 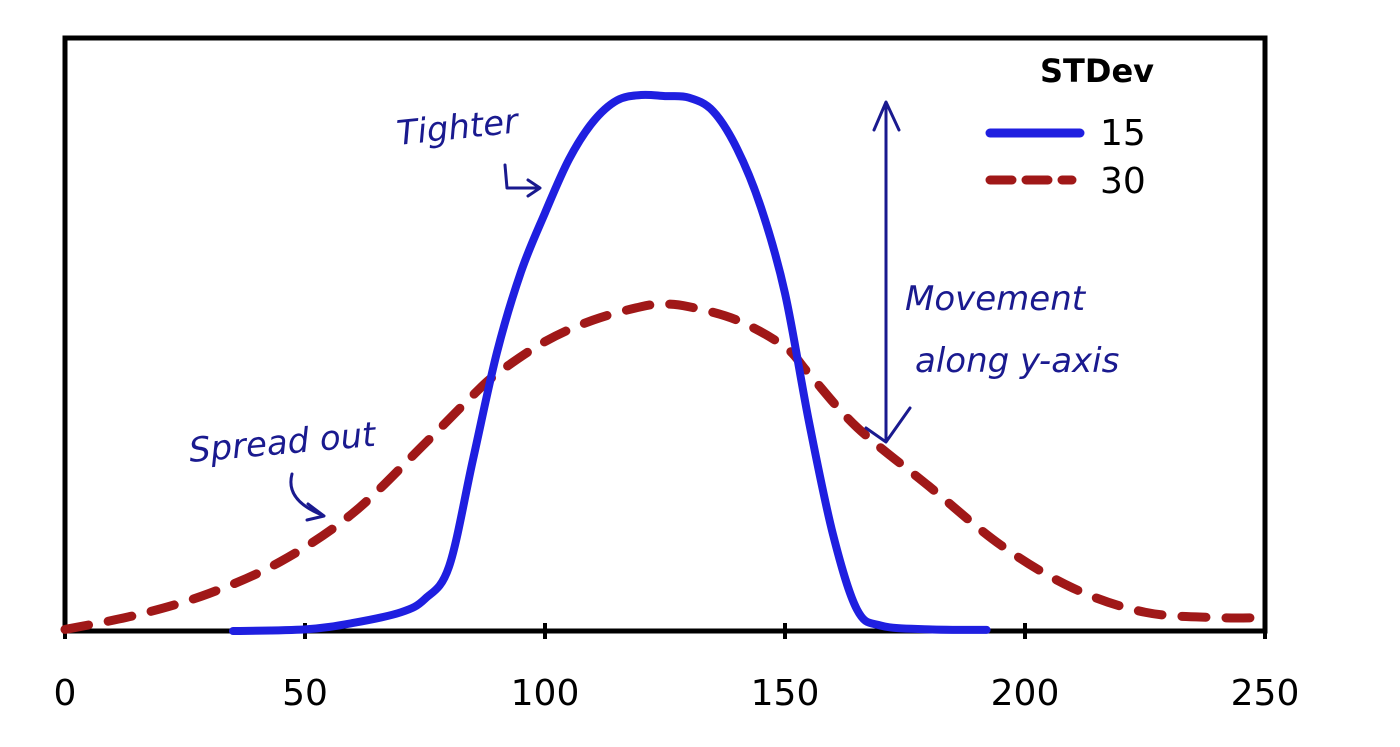 What do you see at coordinates (996, 299) in the screenshot?
I see `annotation-movement-text: Movement` at bounding box center [996, 299].